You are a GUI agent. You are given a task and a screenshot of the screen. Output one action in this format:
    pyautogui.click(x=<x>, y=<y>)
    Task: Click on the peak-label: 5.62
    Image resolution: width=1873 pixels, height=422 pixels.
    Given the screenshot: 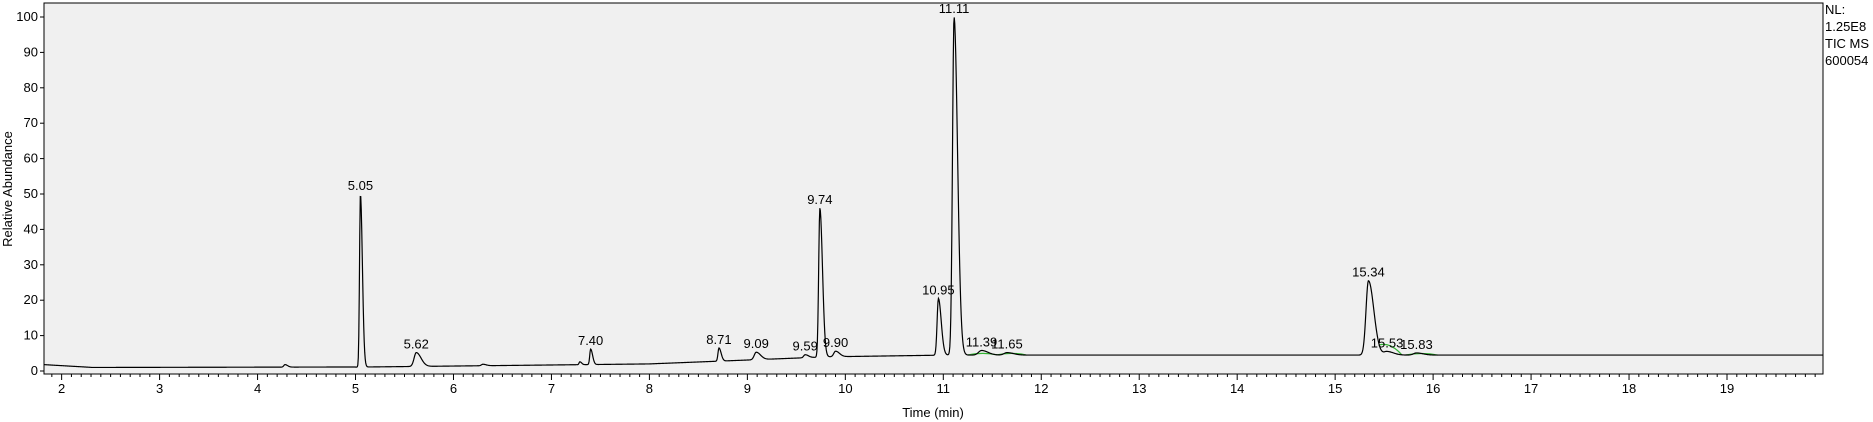 What is the action you would take?
    pyautogui.click(x=416, y=344)
    